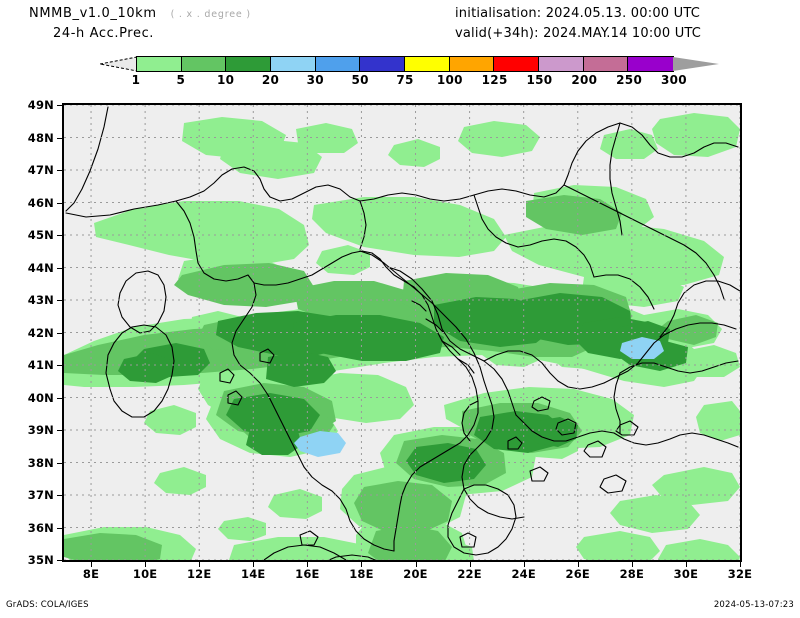  I want to click on lon-tick-18E, so click(362, 564).